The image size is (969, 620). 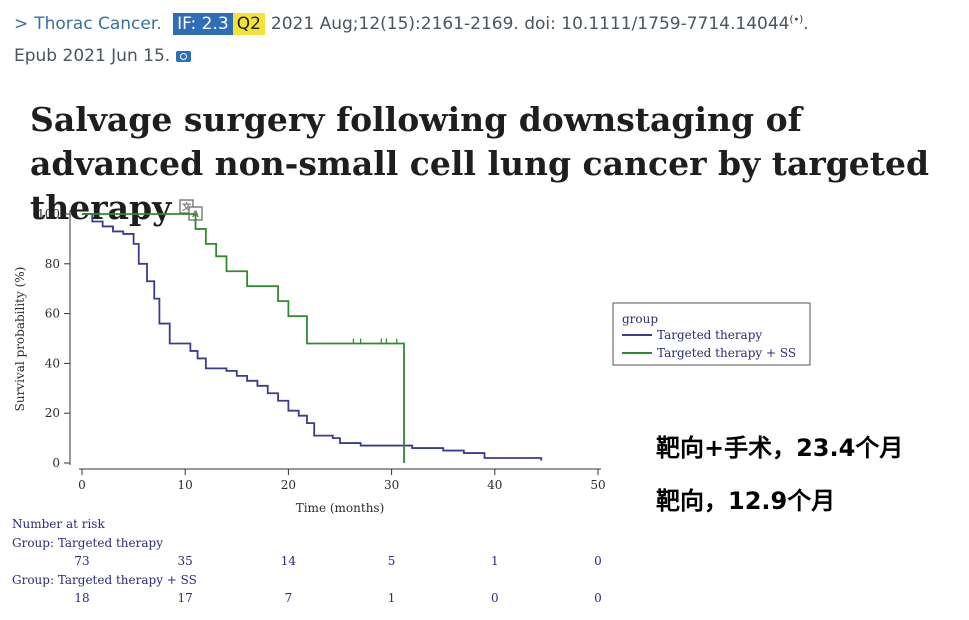 What do you see at coordinates (104, 580) in the screenshot?
I see `risk-group-label-targeted-ss: Group: Targeted therapy + SS` at bounding box center [104, 580].